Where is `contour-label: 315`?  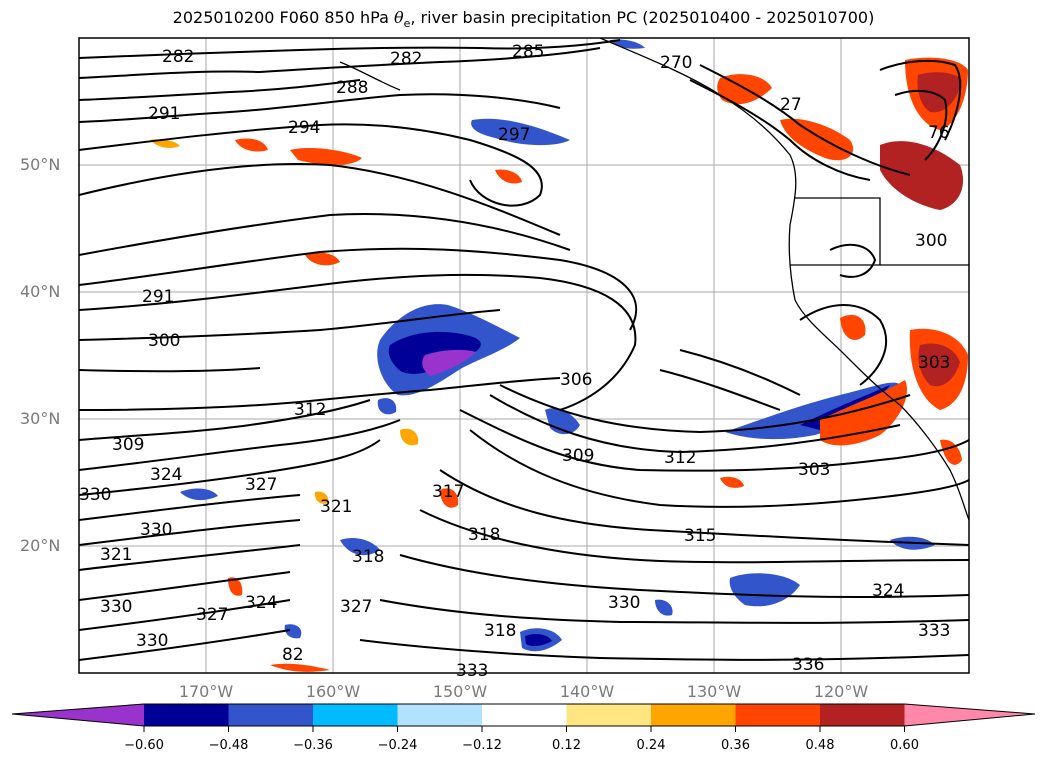
contour-label: 315 is located at coordinates (700, 536).